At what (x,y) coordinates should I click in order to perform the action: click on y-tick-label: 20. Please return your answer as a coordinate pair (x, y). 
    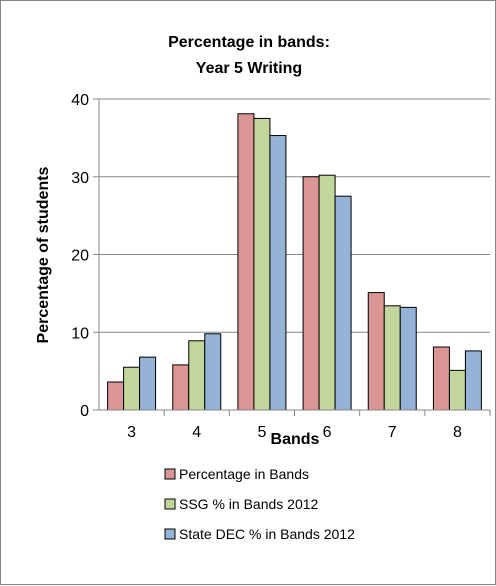
    Looking at the image, I should click on (80, 256).